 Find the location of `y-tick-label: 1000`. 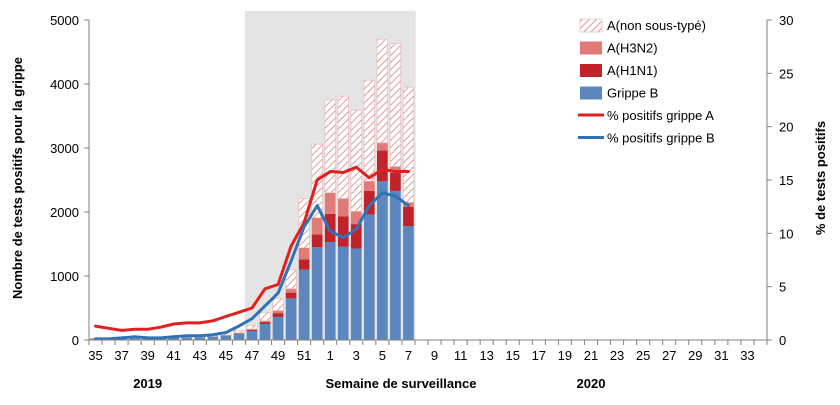

y-tick-label: 1000 is located at coordinates (64, 276).